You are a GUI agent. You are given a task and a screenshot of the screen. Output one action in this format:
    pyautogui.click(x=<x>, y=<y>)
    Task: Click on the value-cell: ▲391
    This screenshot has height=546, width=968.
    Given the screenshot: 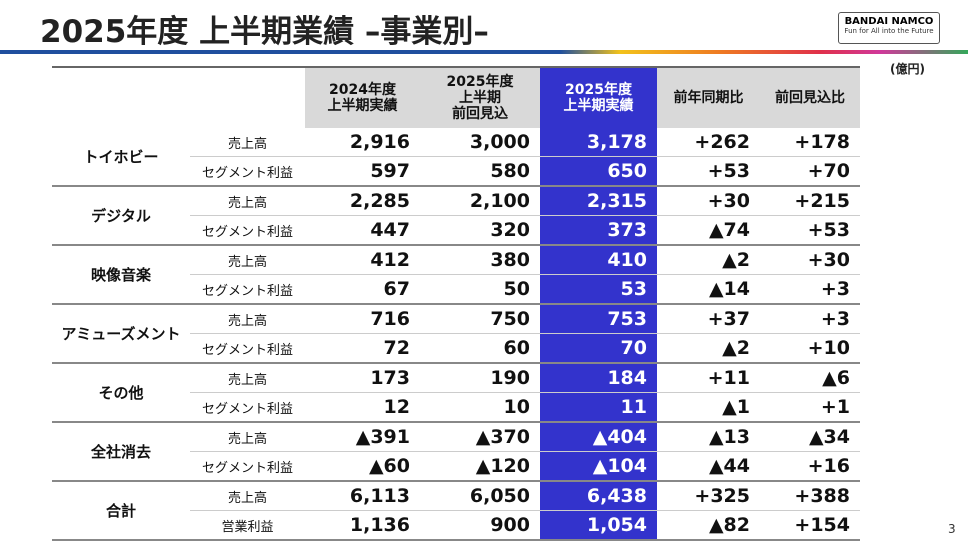 What is the action you would take?
    pyautogui.click(x=362, y=437)
    